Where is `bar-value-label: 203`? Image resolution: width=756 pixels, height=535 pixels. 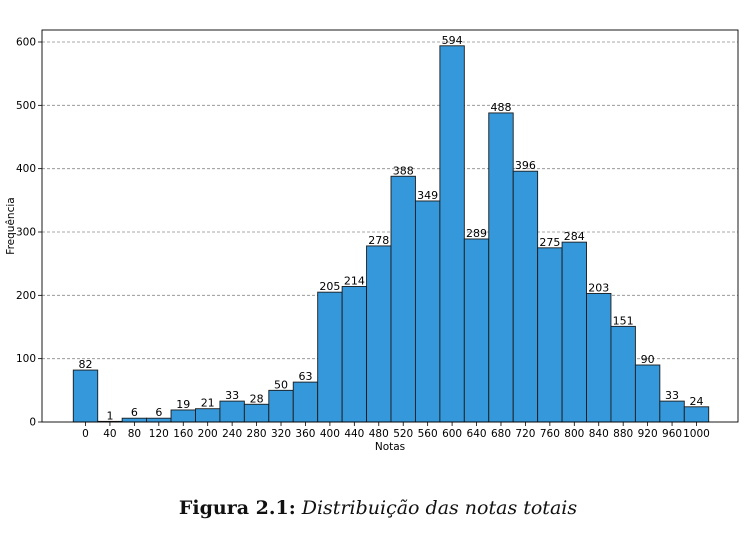 bar-value-label: 203 is located at coordinates (598, 287).